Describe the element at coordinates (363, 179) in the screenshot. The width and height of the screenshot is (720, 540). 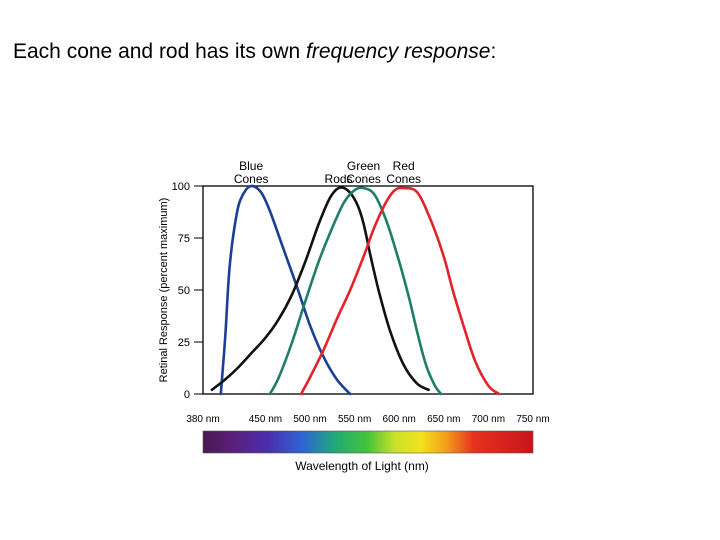
I see `series-label-green-cones: Cones` at that location.